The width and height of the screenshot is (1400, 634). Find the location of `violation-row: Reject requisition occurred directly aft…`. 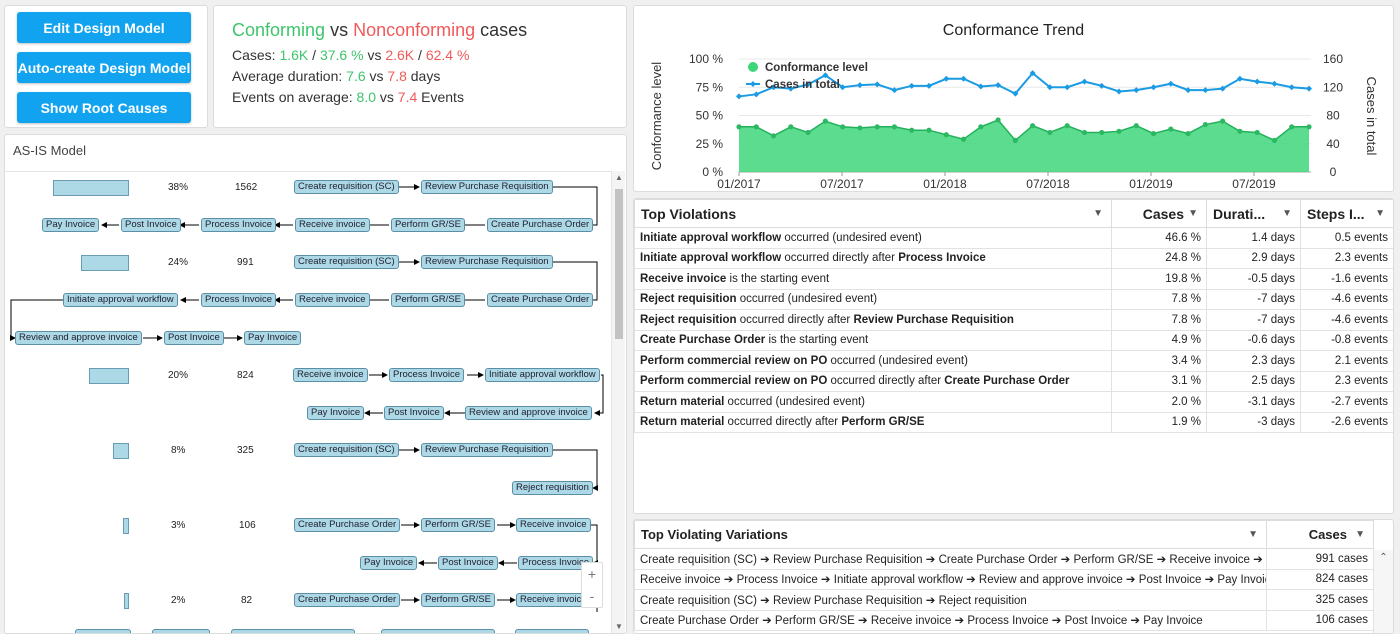

violation-row: Reject requisition occurred directly aft… is located at coordinates (1013, 320).